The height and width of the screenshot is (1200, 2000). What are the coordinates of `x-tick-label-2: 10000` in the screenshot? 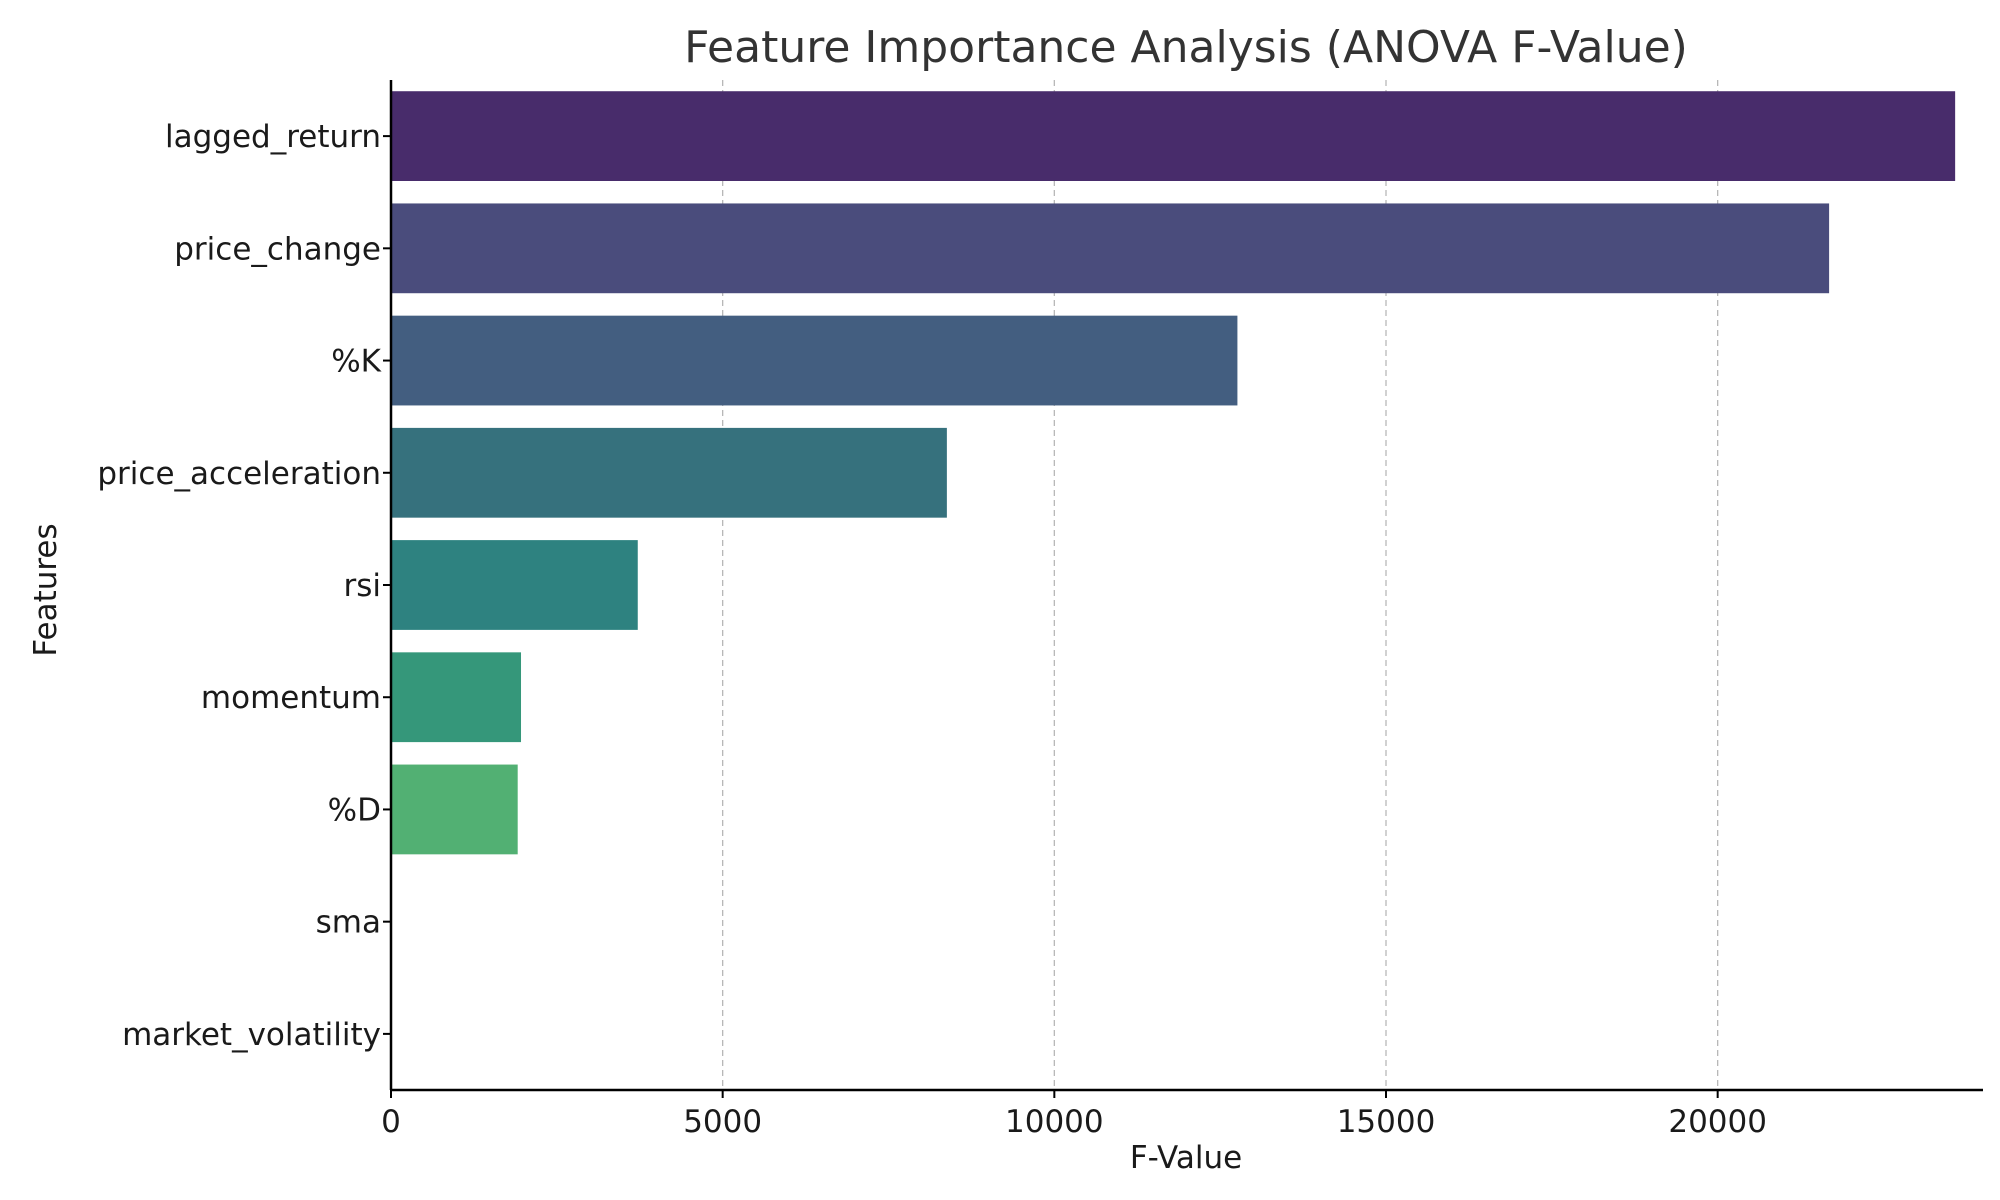 It's located at (1054, 1122).